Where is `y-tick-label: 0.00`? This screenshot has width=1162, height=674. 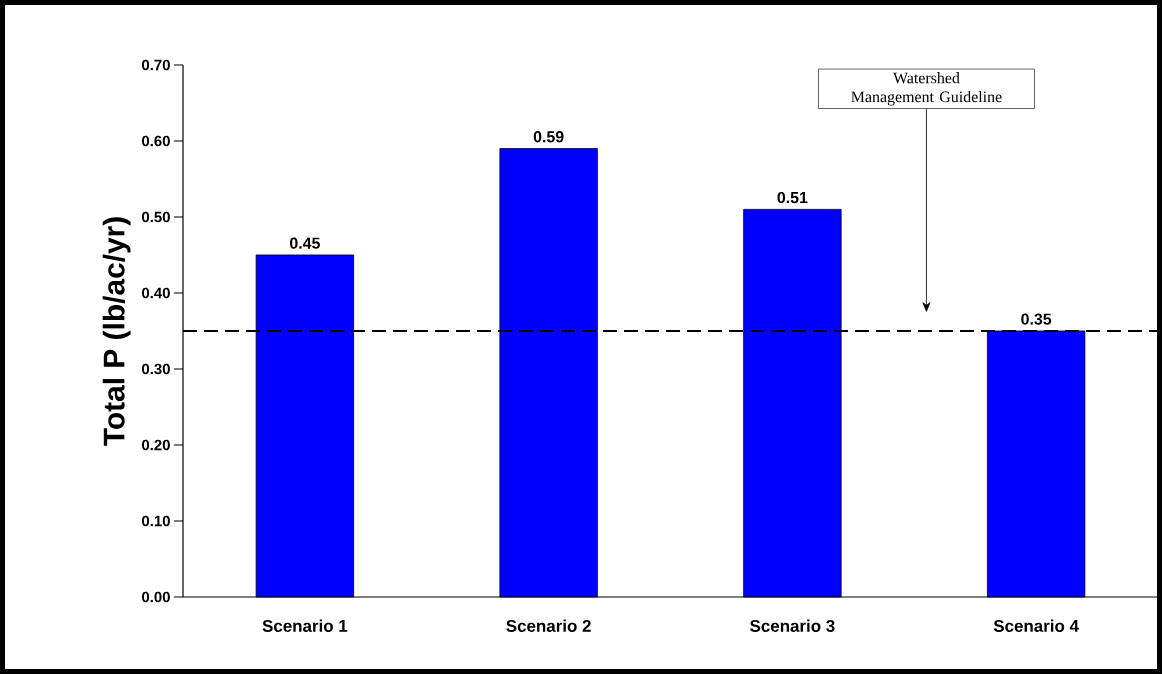
y-tick-label: 0.00 is located at coordinates (156, 597).